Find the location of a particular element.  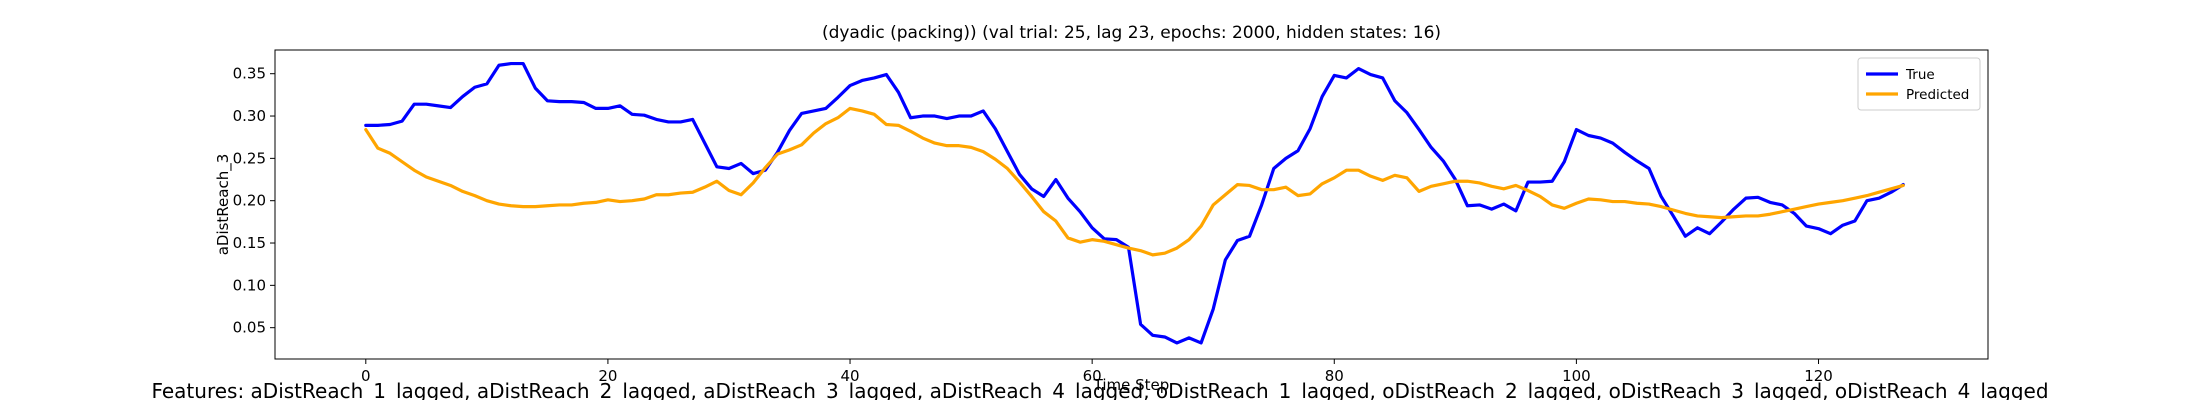

x-tick-label: 20 is located at coordinates (607, 376).